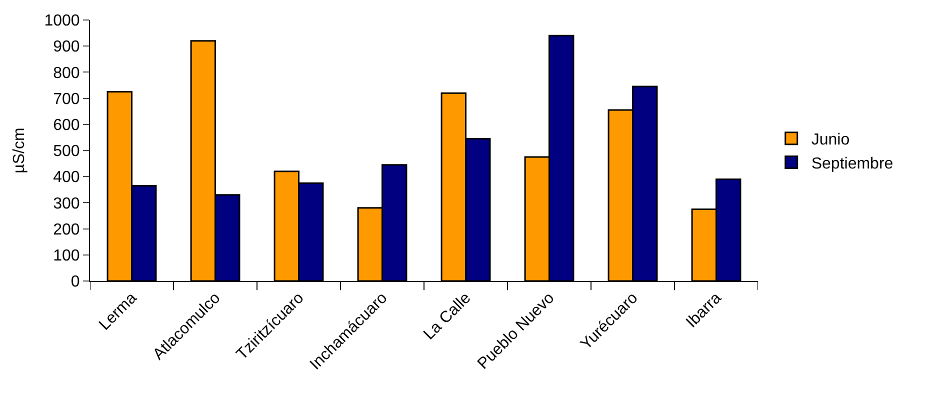 Image resolution: width=928 pixels, height=411 pixels. What do you see at coordinates (62, 21) in the screenshot?
I see `y-tick-label: 1000` at bounding box center [62, 21].